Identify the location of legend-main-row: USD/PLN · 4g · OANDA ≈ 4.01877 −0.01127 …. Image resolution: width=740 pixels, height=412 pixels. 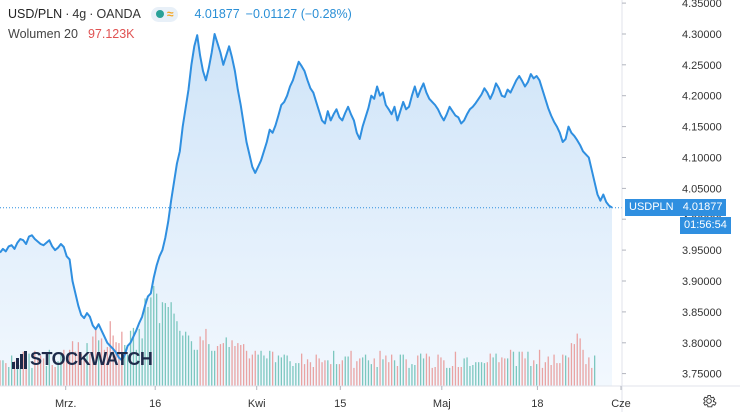
(180, 14).